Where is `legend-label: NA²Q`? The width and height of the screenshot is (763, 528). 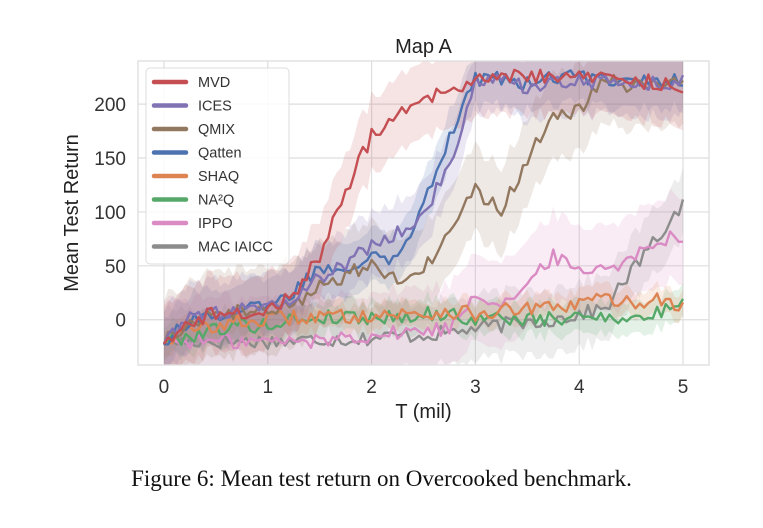 legend-label: NA²Q is located at coordinates (216, 201).